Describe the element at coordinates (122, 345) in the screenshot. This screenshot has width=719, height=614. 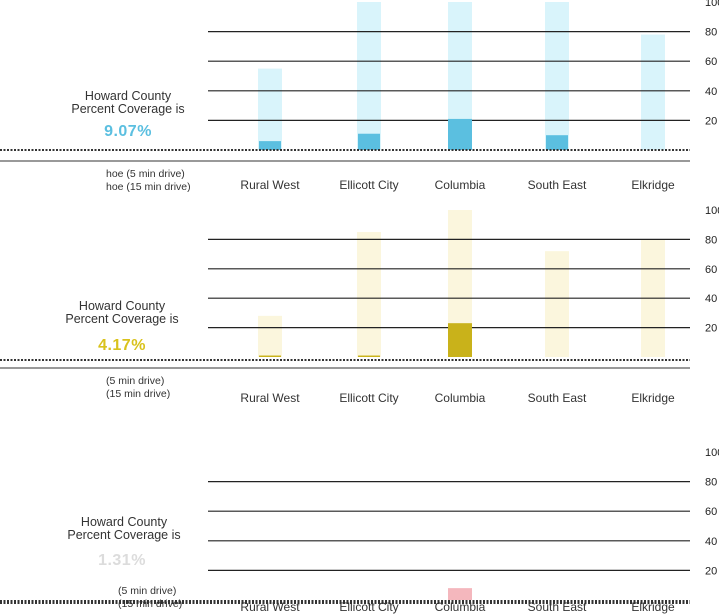
I see `coverage-value: 4.17%` at that location.